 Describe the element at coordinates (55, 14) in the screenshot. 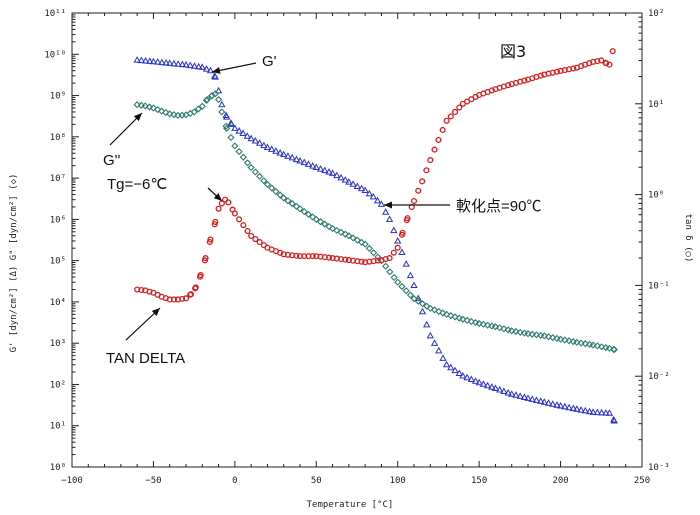

I see `y-left-tick-label: 10¹¹` at that location.